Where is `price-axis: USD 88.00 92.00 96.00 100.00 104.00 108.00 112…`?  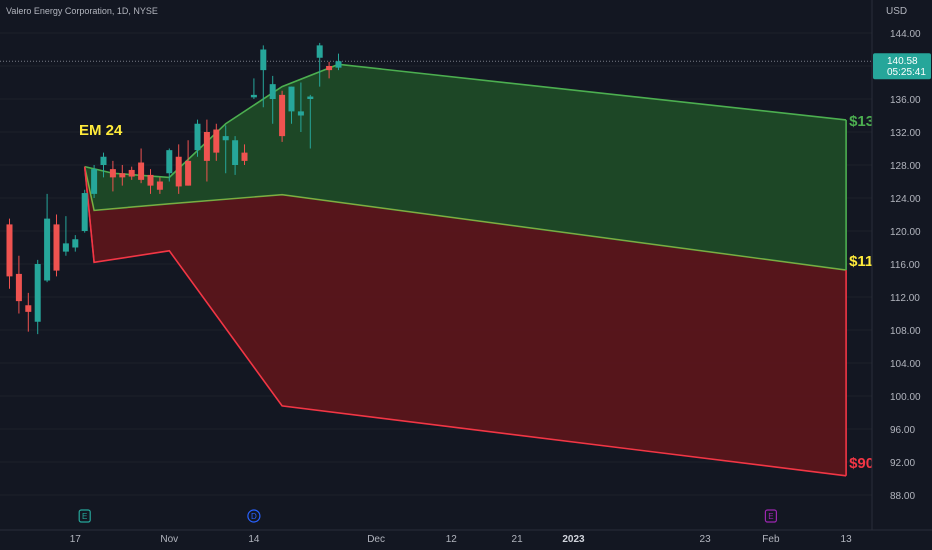
price-axis: USD 88.00 92.00 96.00 100.00 104.00 108.00 112… is located at coordinates (901, 265).